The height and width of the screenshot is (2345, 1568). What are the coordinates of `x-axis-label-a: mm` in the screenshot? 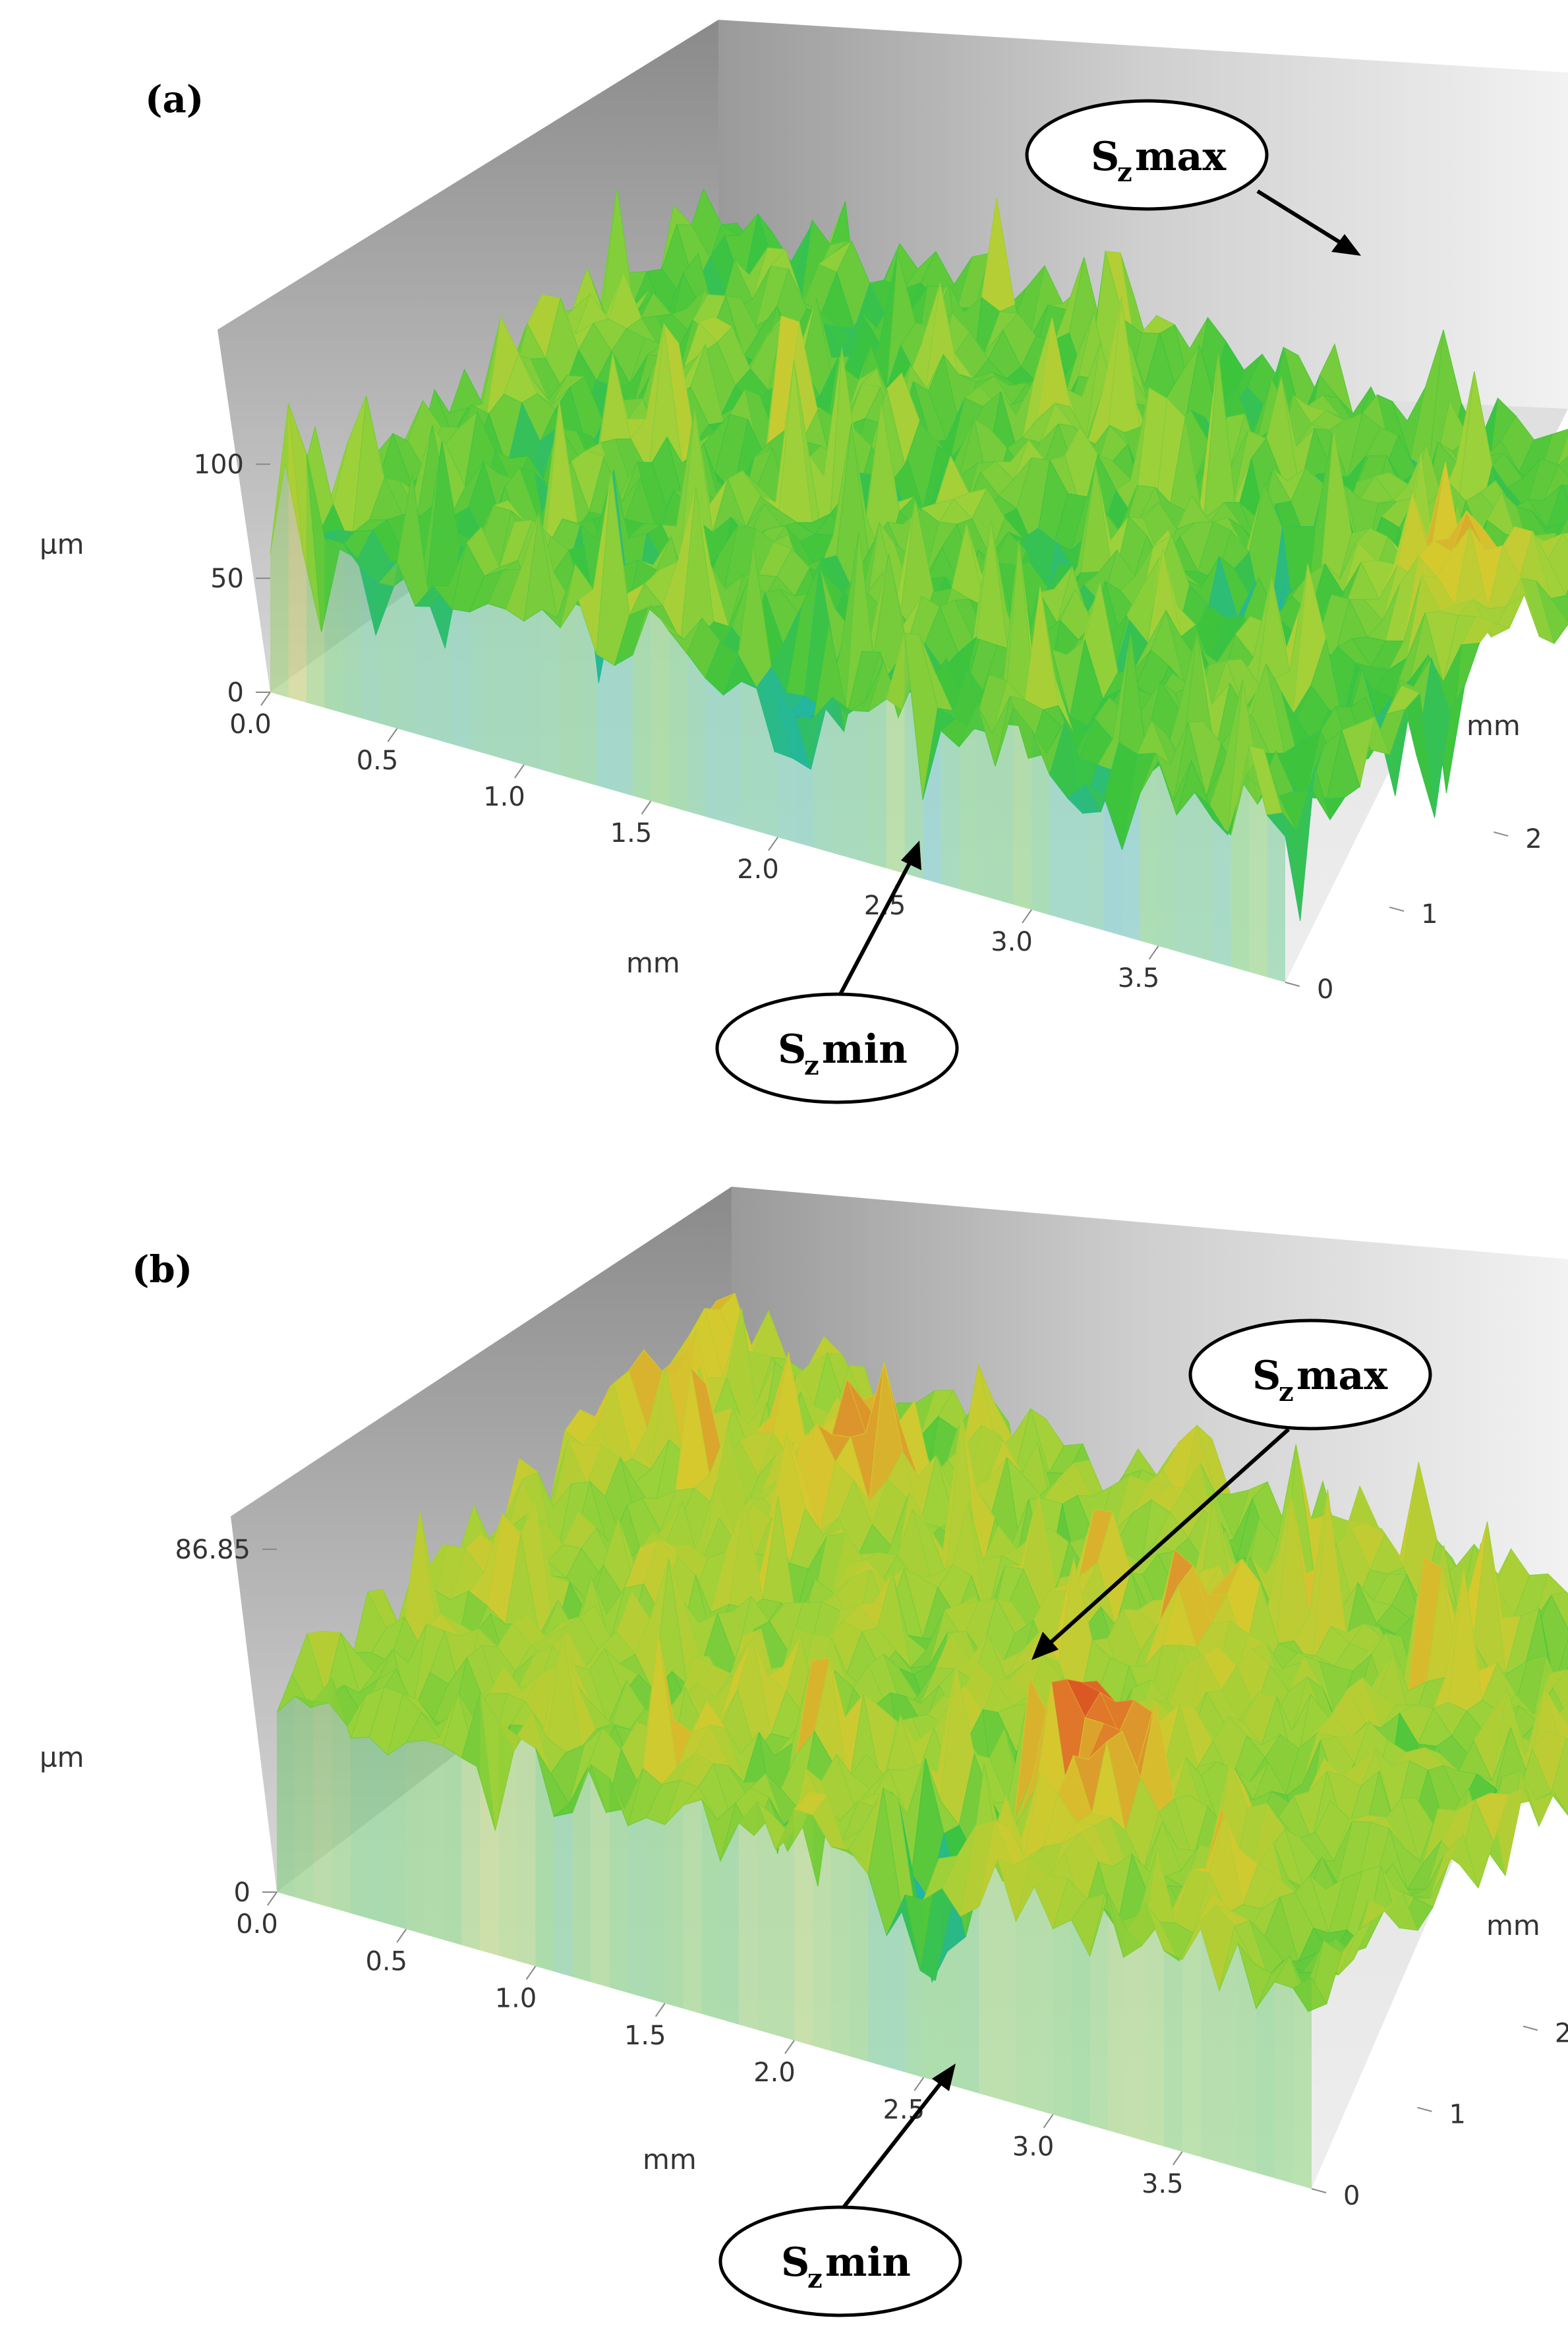 It's located at (653, 963).